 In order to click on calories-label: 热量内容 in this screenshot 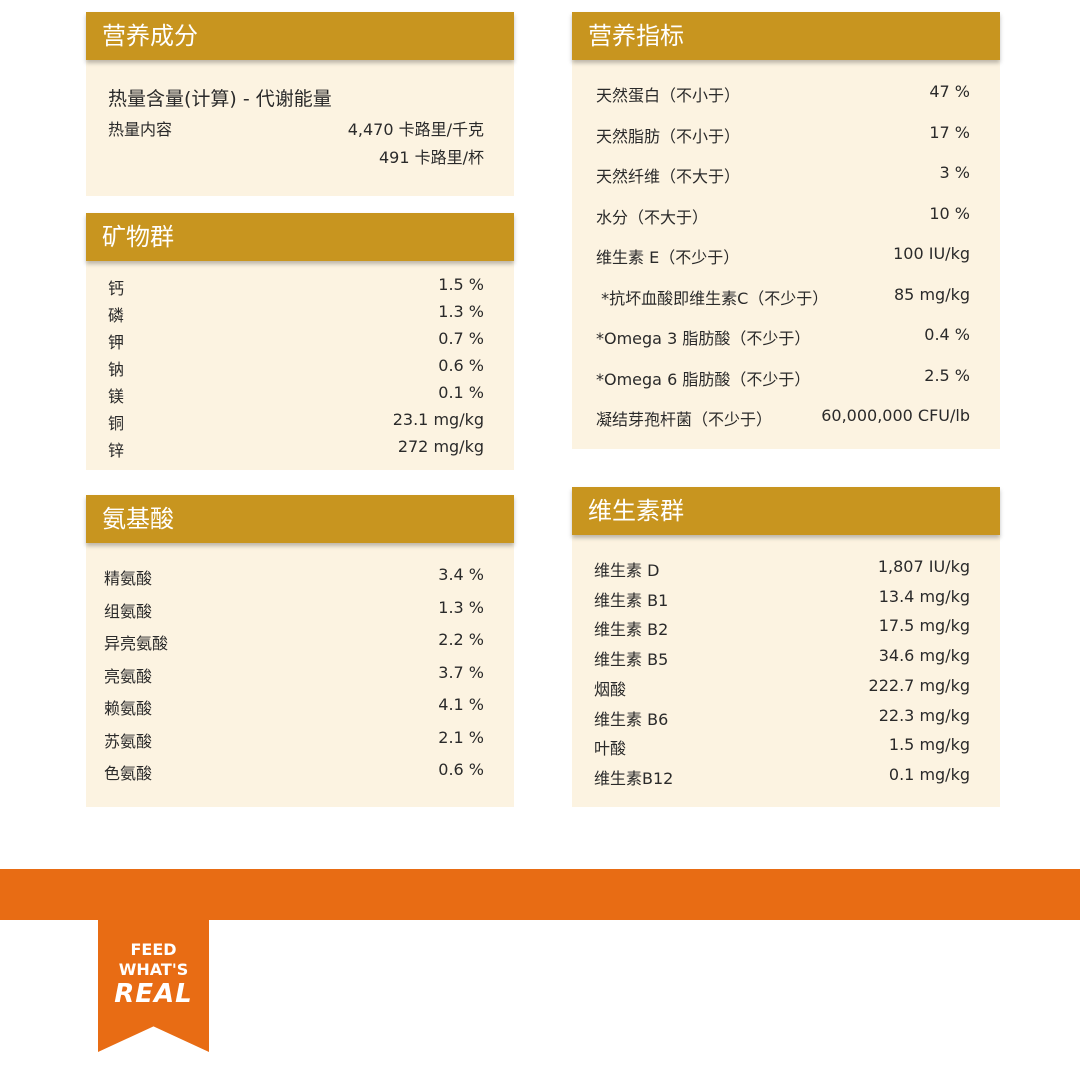, I will do `click(140, 129)`.